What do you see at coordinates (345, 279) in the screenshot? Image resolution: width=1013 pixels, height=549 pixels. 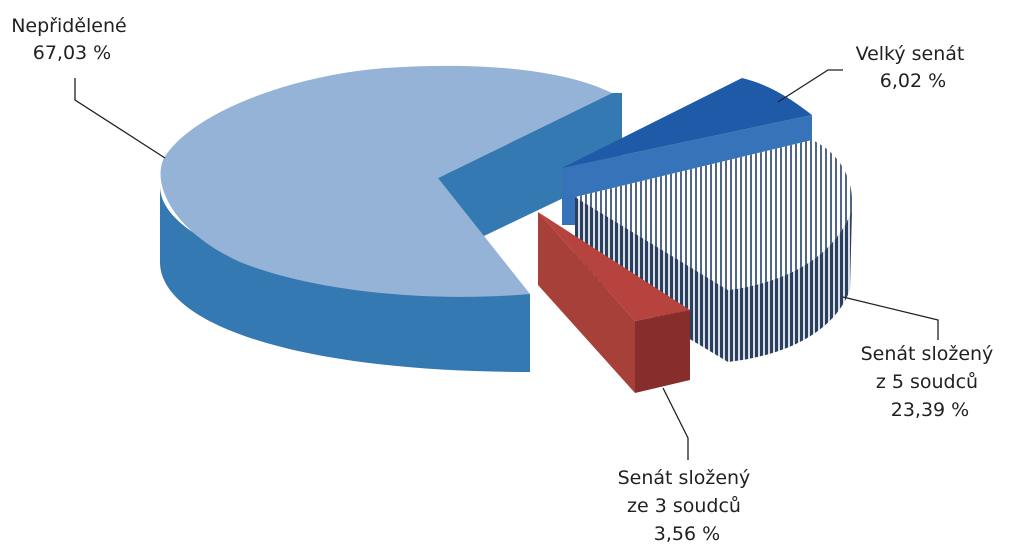 I see `slice-neprirazene-side` at bounding box center [345, 279].